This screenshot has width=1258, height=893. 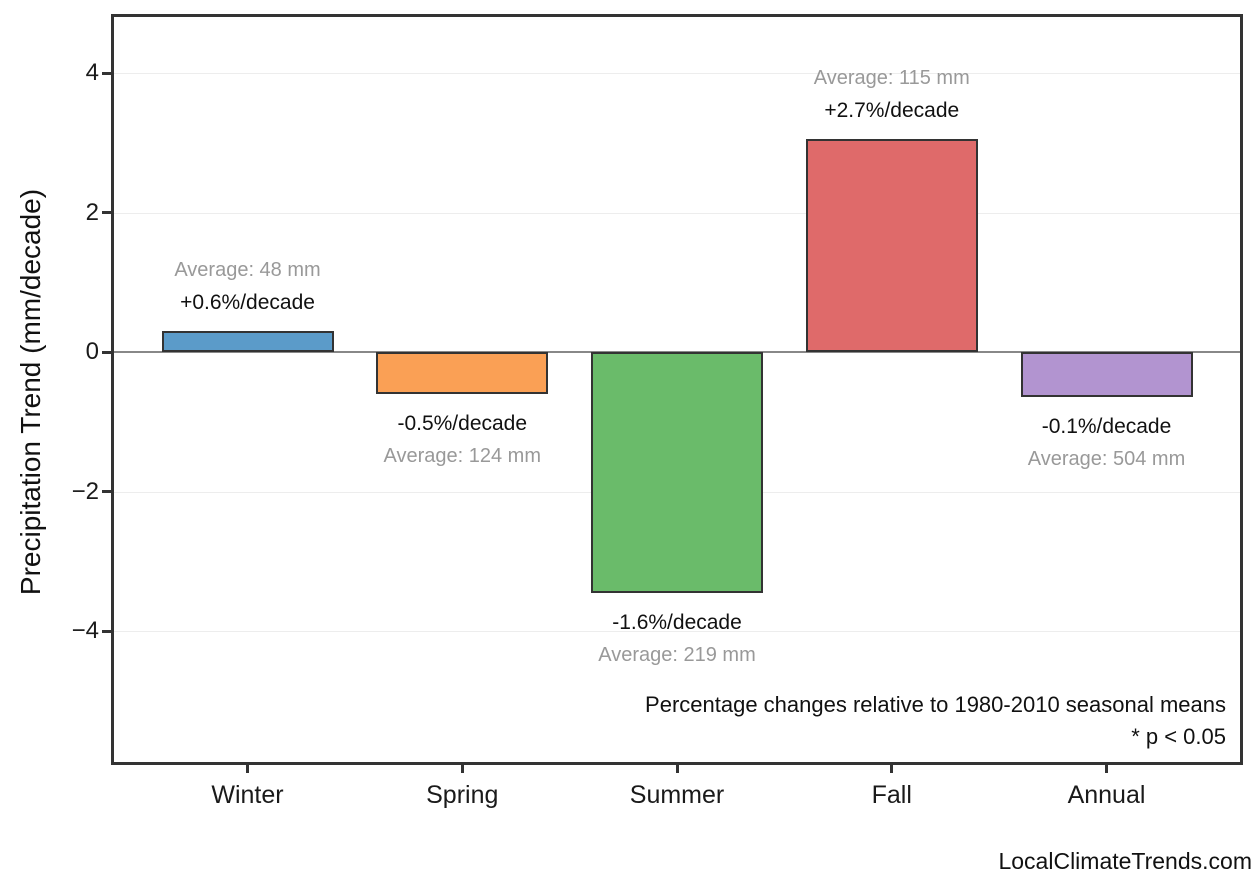 I want to click on bar-spring, so click(x=462, y=373).